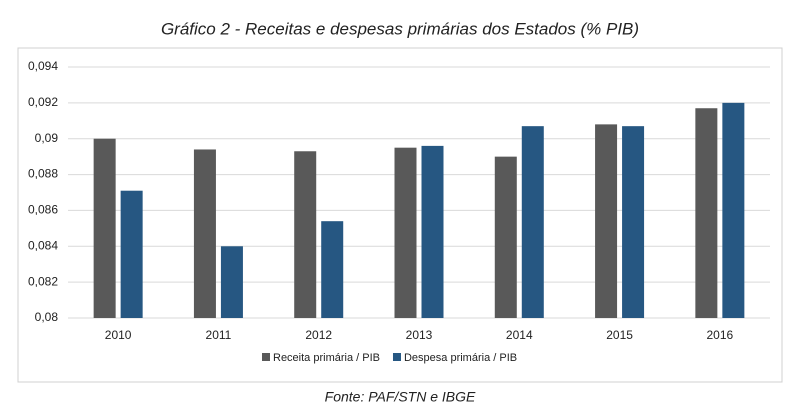 Image resolution: width=800 pixels, height=418 pixels. I want to click on x-tick-label: 2013, so click(419, 335).